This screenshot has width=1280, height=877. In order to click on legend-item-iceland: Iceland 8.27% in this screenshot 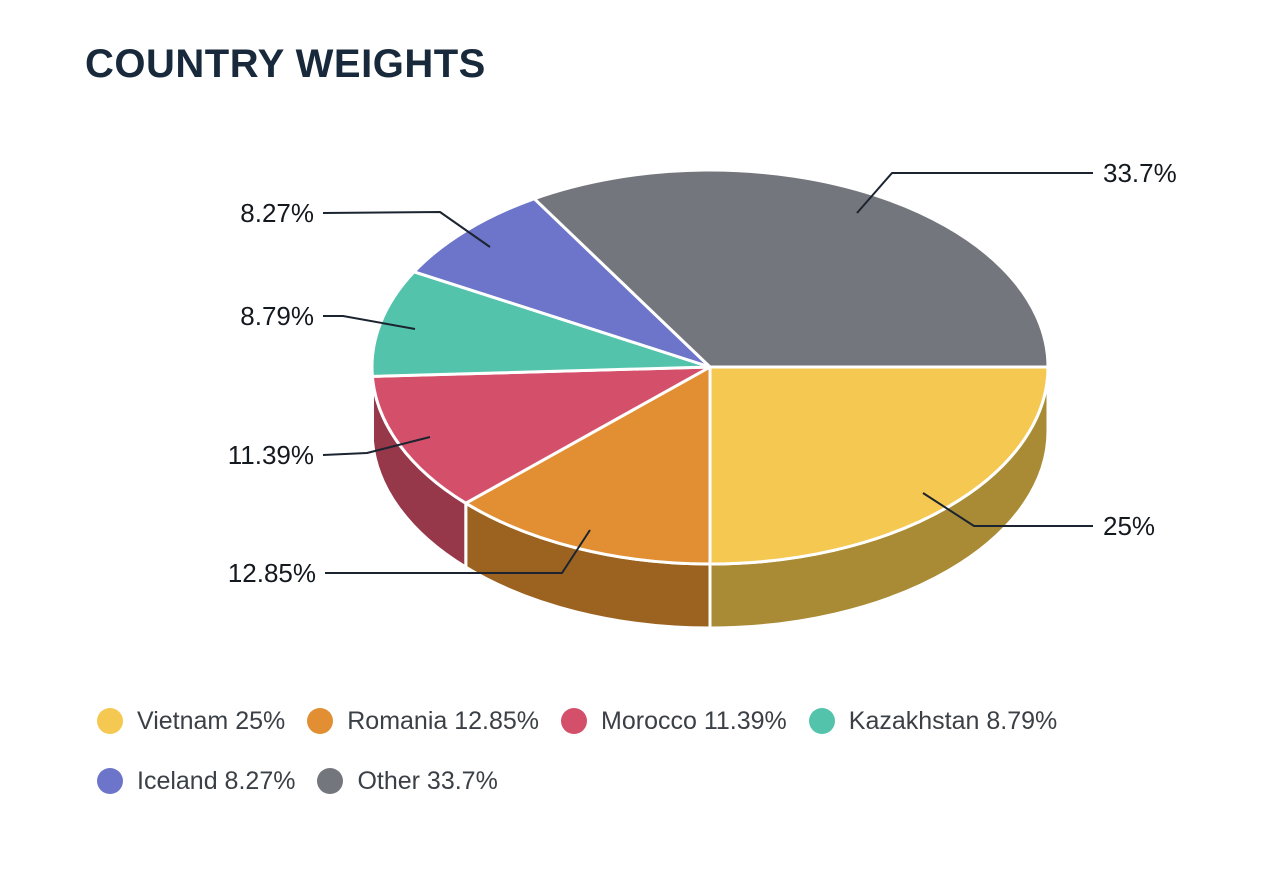, I will do `click(196, 781)`.